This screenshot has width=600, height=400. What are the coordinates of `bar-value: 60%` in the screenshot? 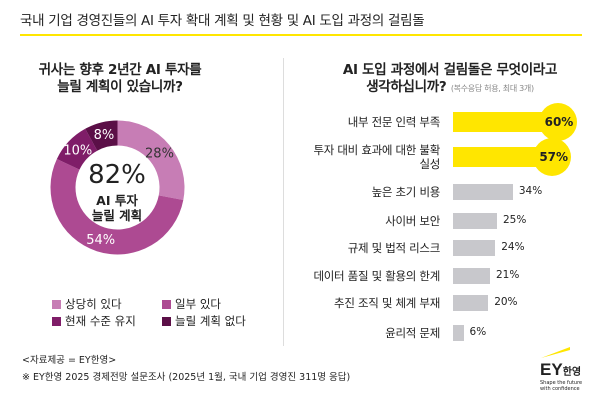 It's located at (559, 122).